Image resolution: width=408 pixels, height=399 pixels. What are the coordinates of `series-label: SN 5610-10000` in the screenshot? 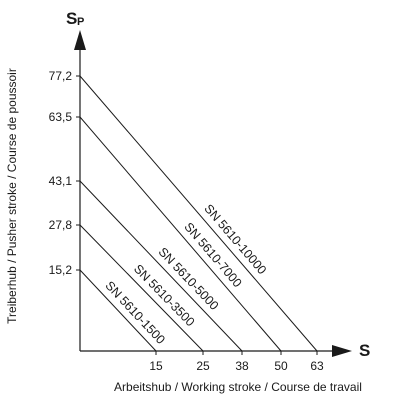 It's located at (235, 240).